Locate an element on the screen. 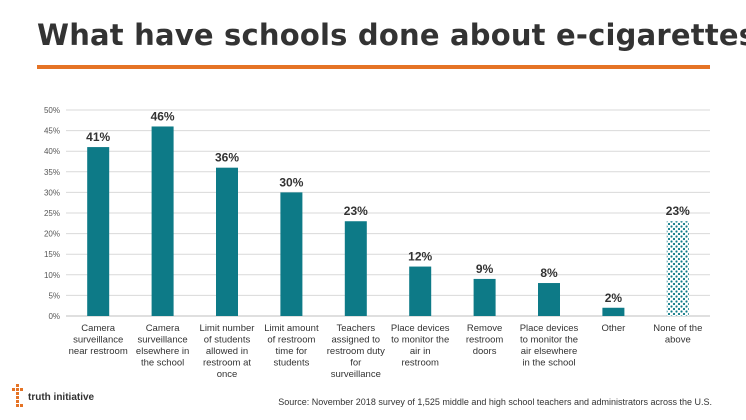  y-tick-label: 10% is located at coordinates (52, 275).